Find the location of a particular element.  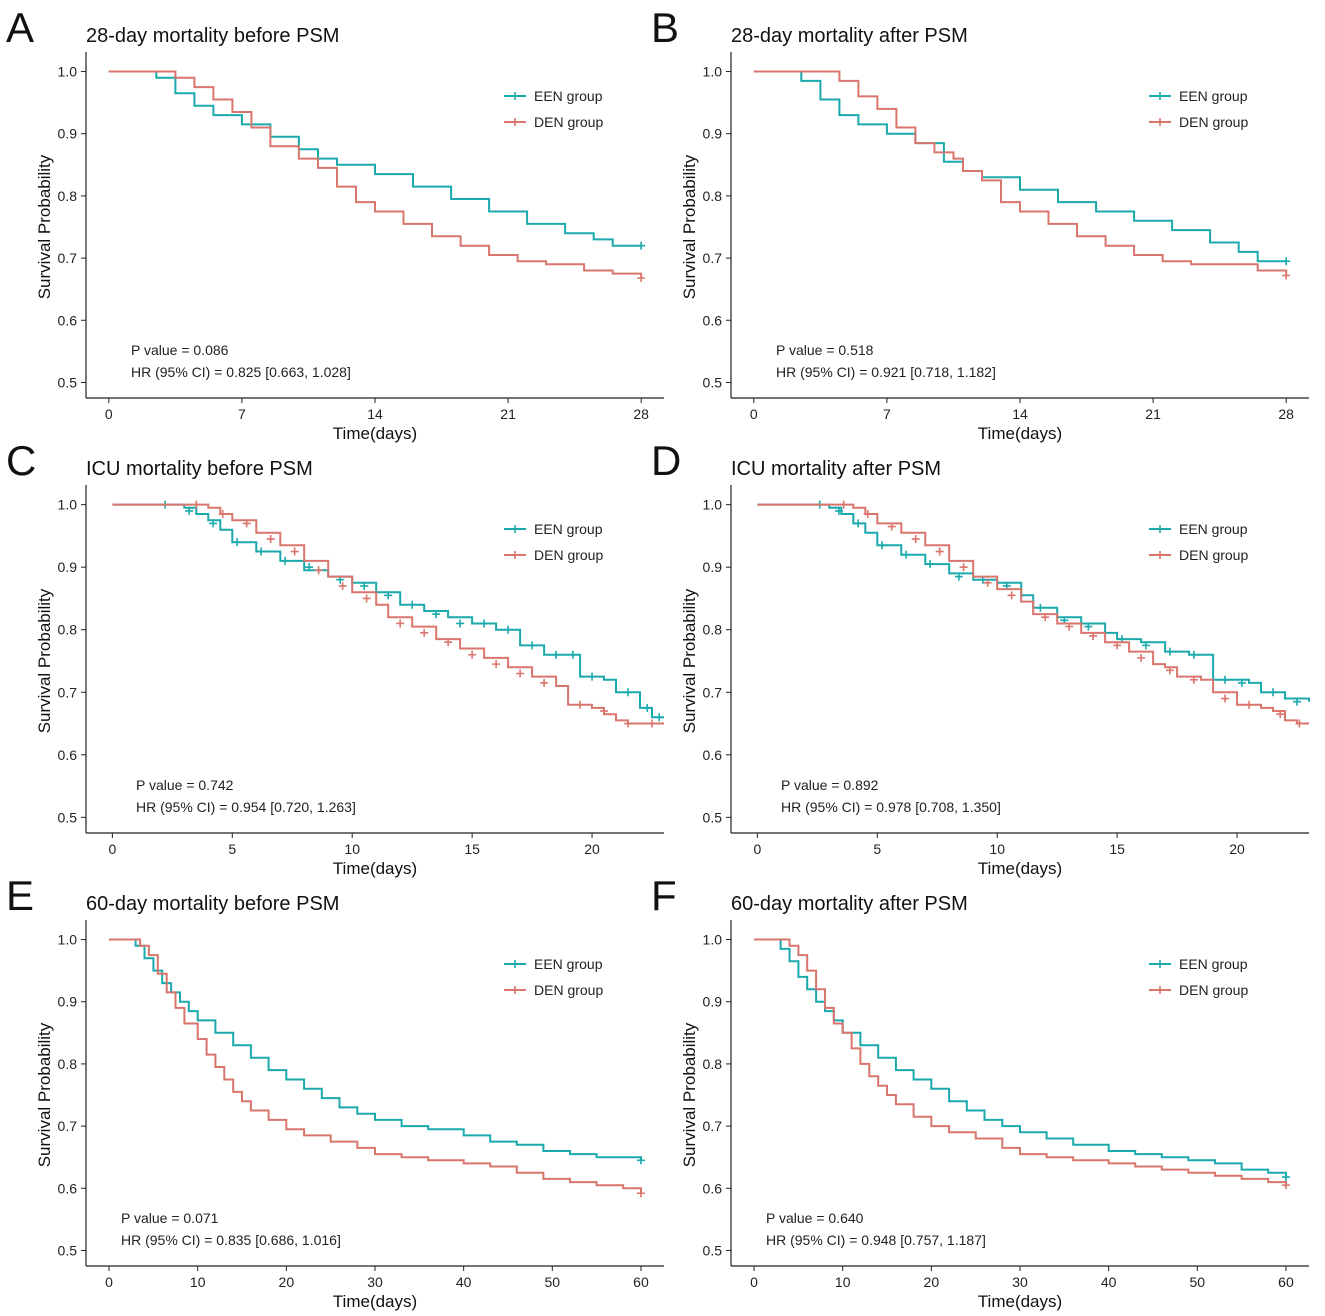

x-axis-title: Time(days) is located at coordinates (375, 868).